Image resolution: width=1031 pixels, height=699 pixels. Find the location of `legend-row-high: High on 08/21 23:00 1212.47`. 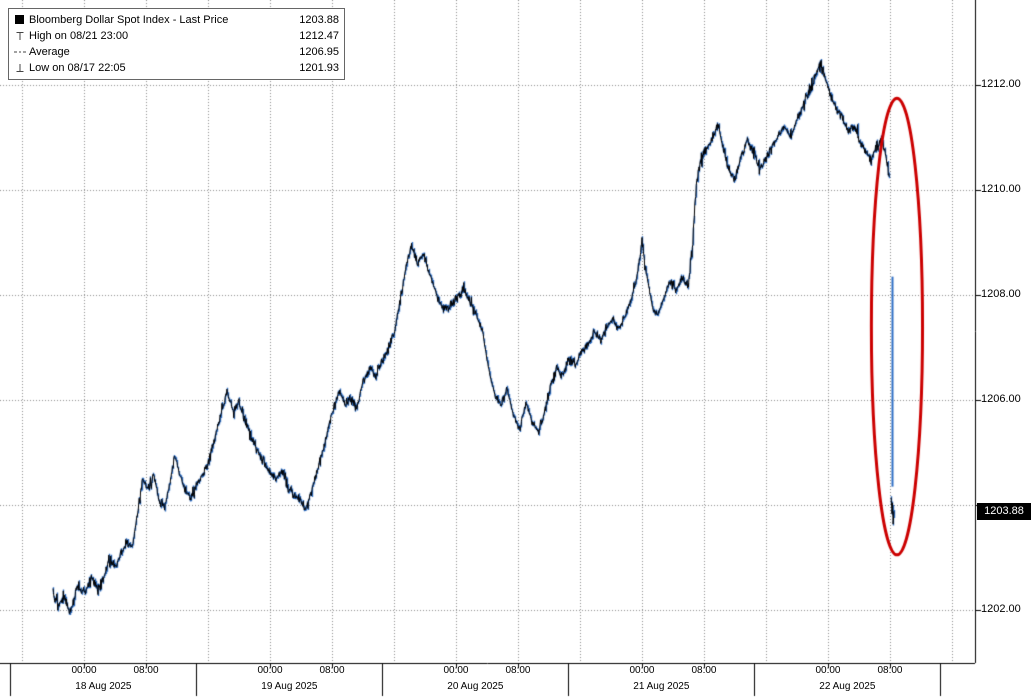

legend-row-high: High on 08/21 23:00 1212.47 is located at coordinates (176, 36).